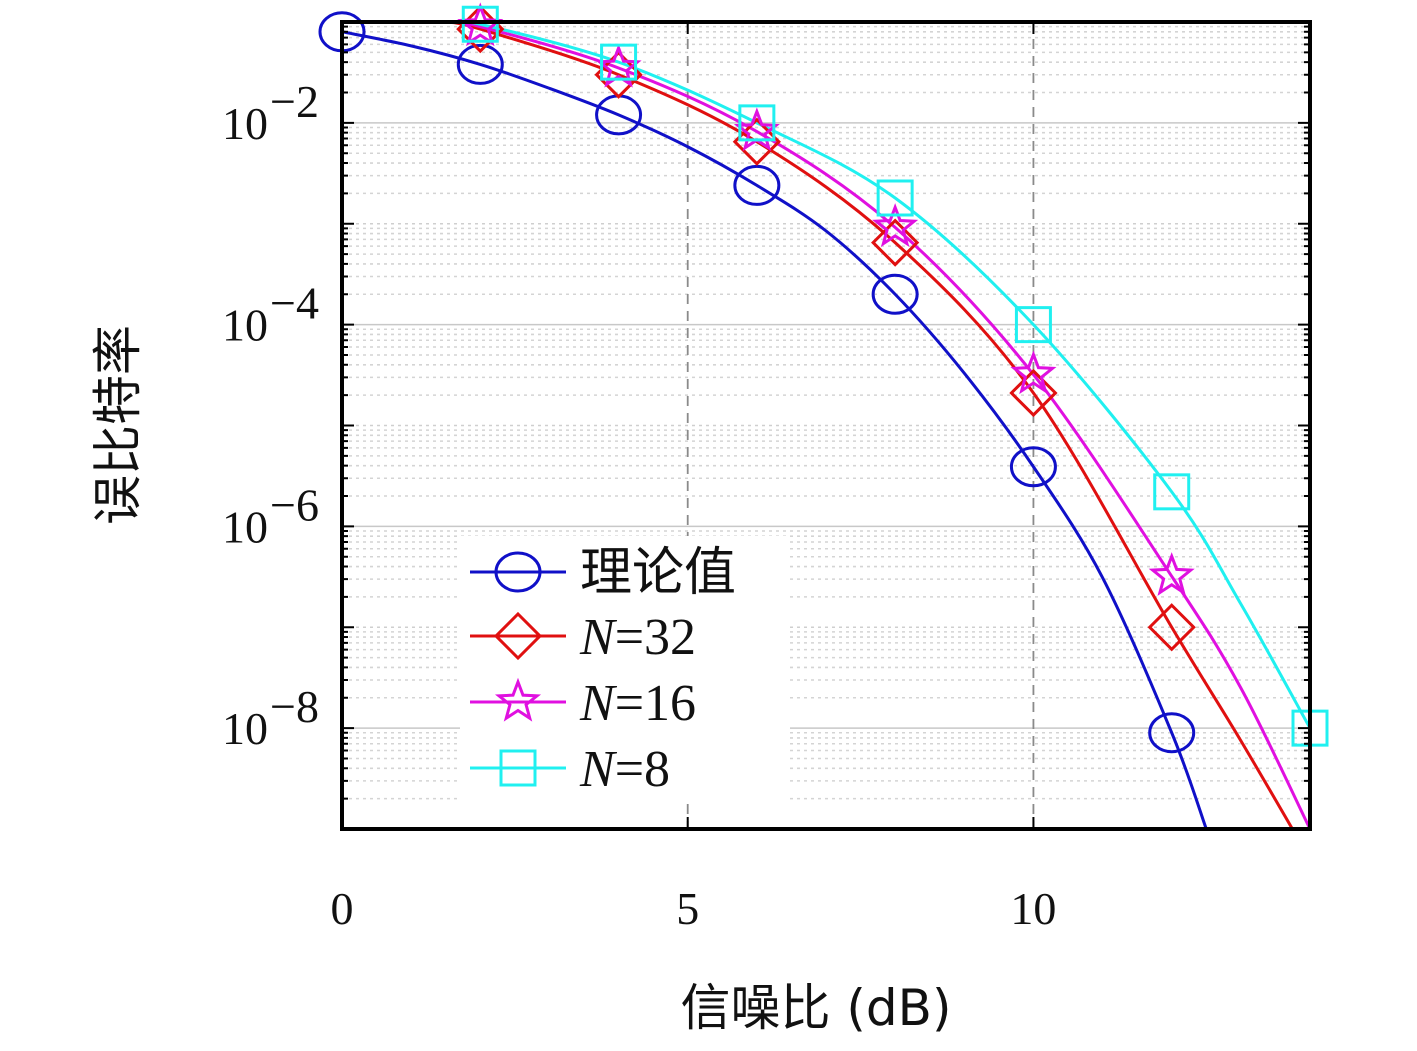 The height and width of the screenshot is (1051, 1417). I want to click on legend: 理论值 N=32 N=16 N=8, so click(625, 668).